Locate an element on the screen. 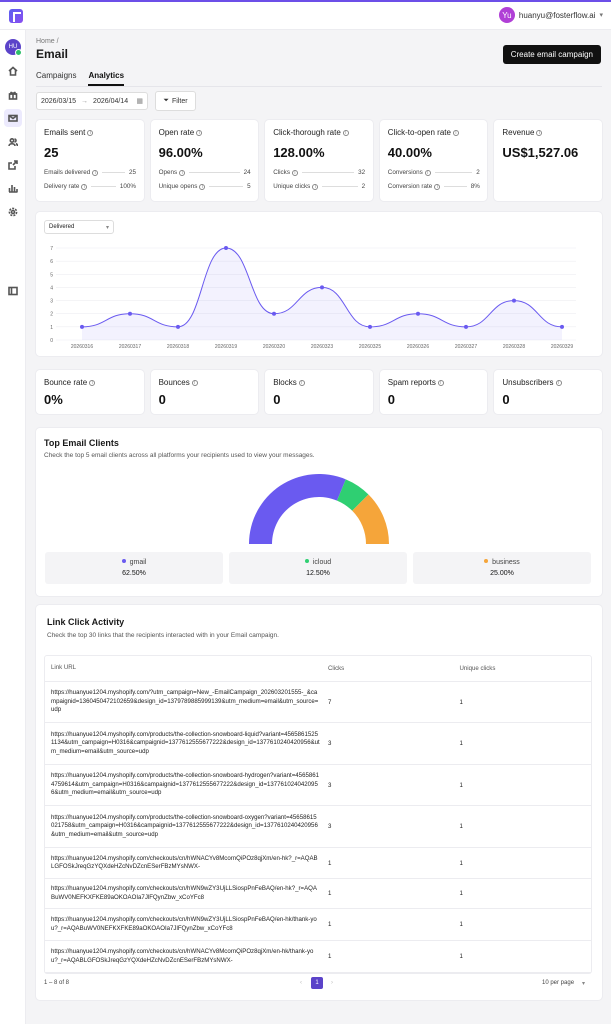  y-tick-label: 0 is located at coordinates (51, 341).